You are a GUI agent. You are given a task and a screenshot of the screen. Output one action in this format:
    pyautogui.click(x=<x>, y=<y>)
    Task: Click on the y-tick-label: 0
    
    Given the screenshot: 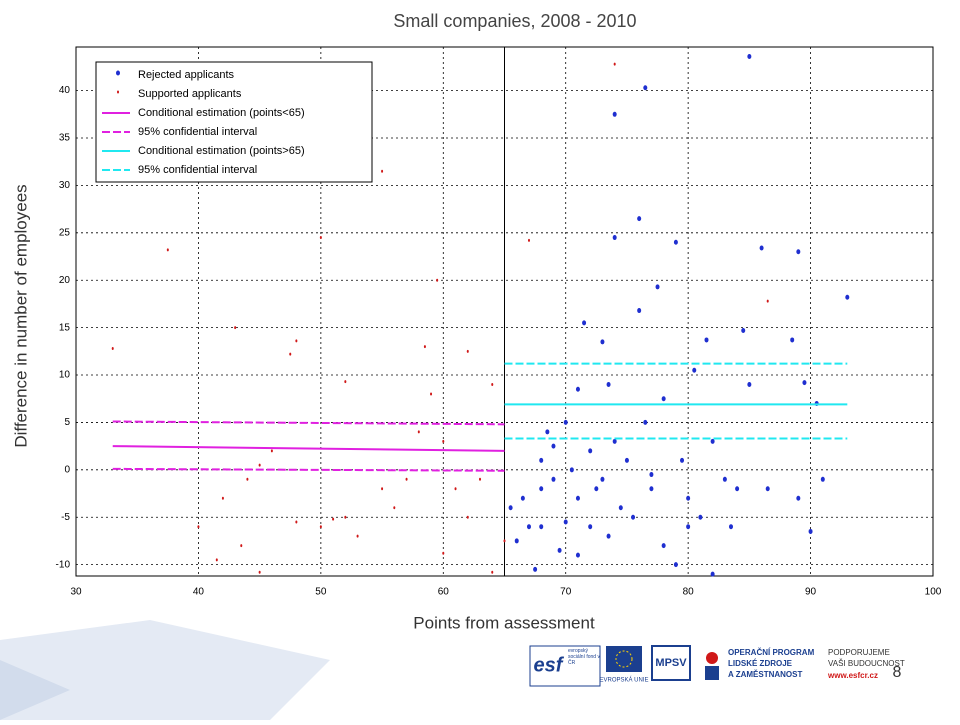 What is the action you would take?
    pyautogui.click(x=67, y=469)
    